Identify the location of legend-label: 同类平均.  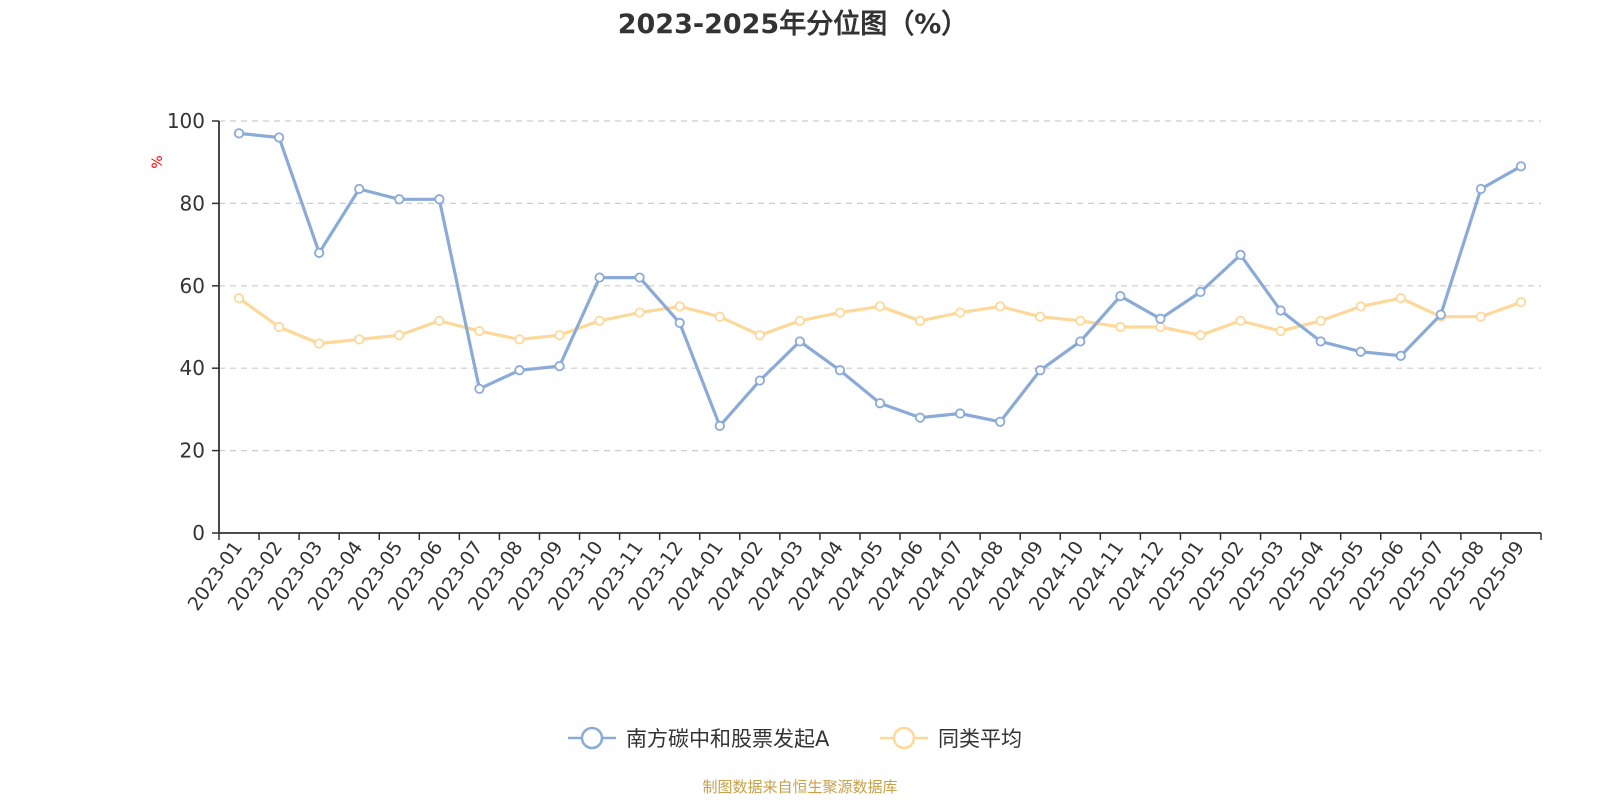
(980, 739).